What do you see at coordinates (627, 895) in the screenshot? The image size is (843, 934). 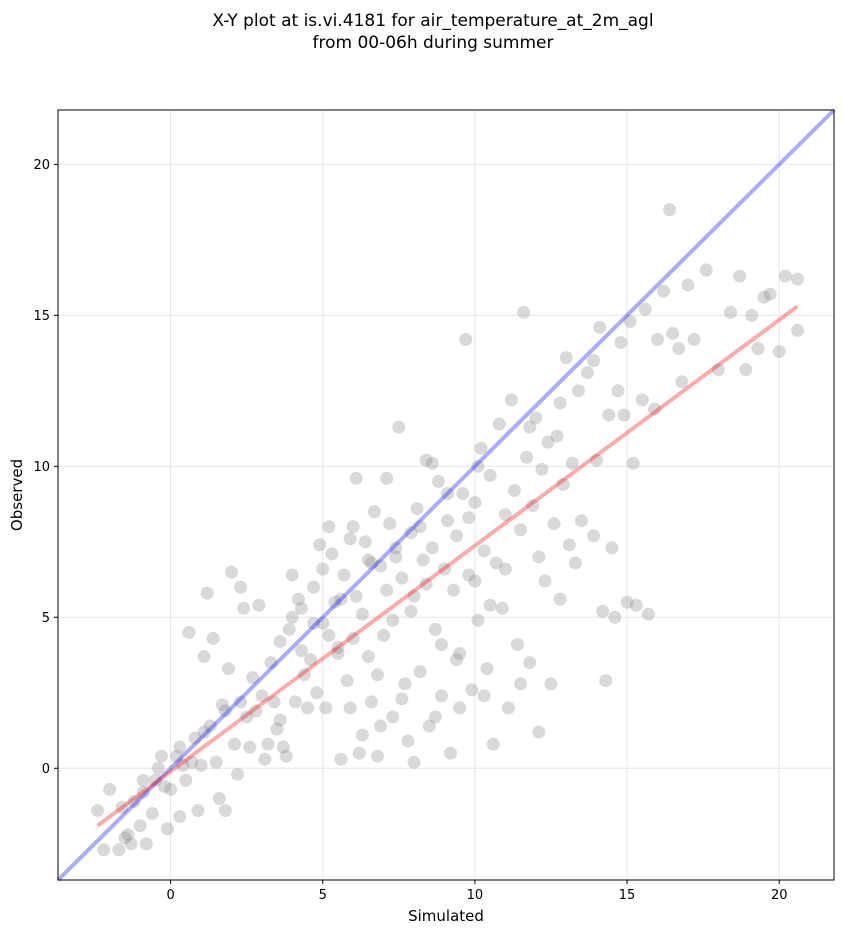 I see `x-tick-label: 15` at bounding box center [627, 895].